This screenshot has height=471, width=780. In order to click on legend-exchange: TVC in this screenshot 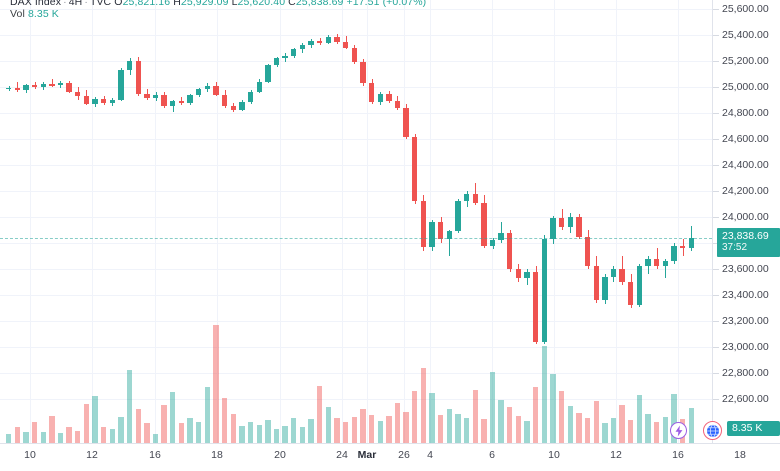, I will do `click(100, 4)`.